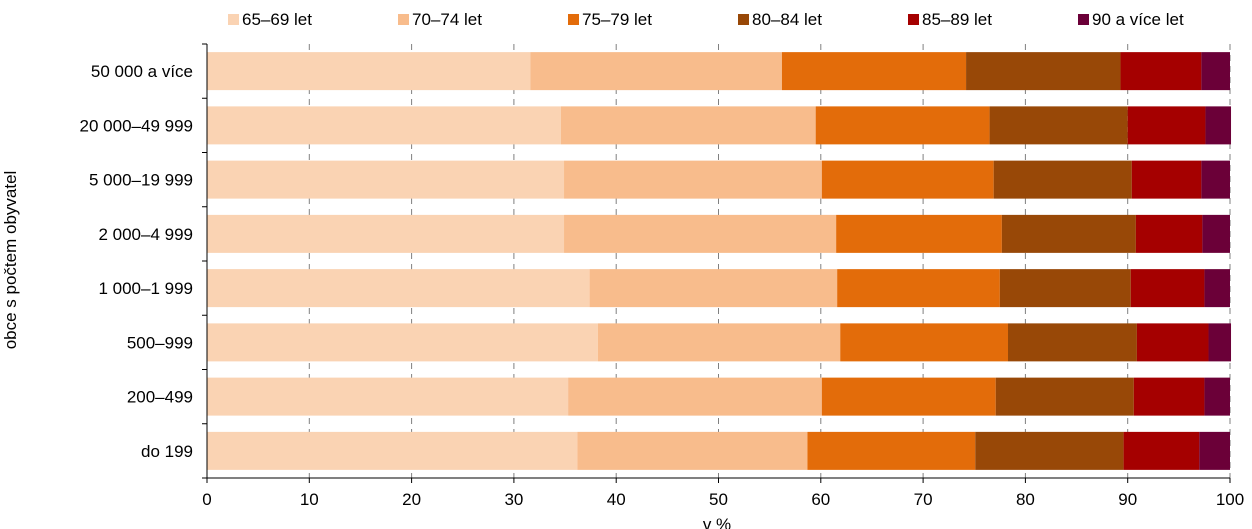 This screenshot has width=1252, height=529. Describe the element at coordinates (617, 19) in the screenshot. I see `legend-label-3: 75–79 let` at that location.